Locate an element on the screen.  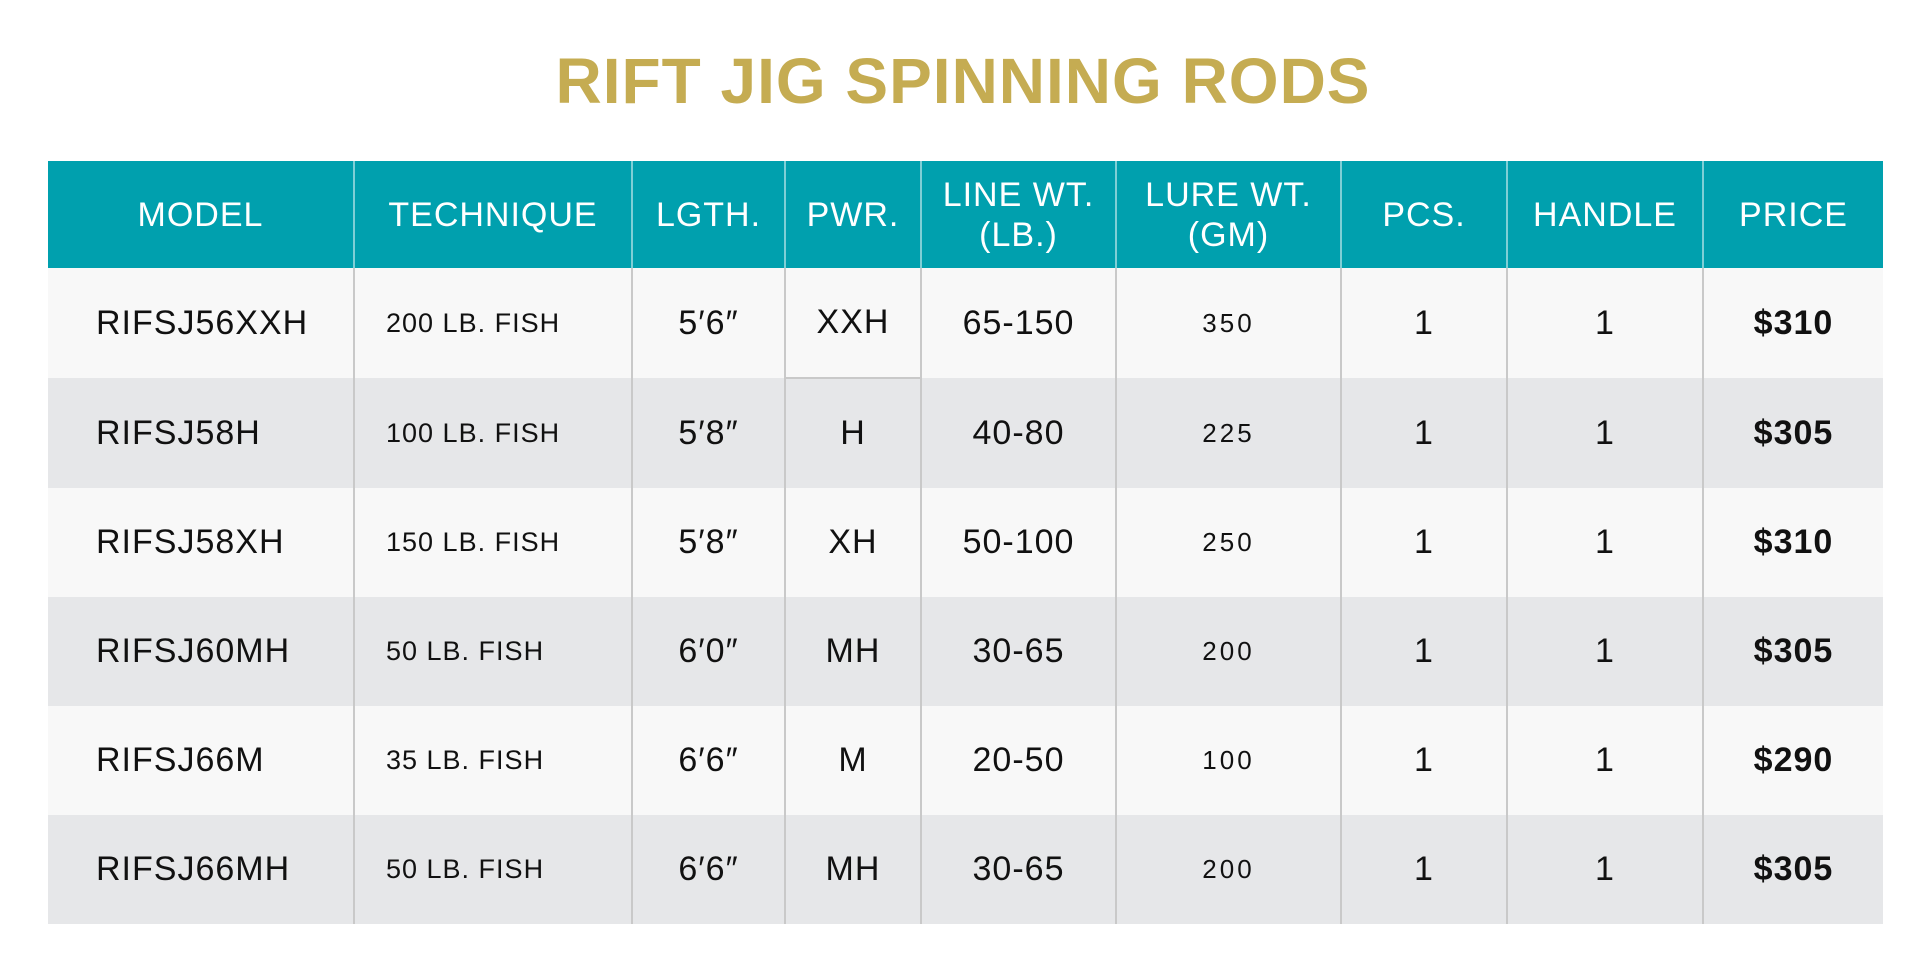
cell-lure-weight: 100 is located at coordinates (1228, 760).